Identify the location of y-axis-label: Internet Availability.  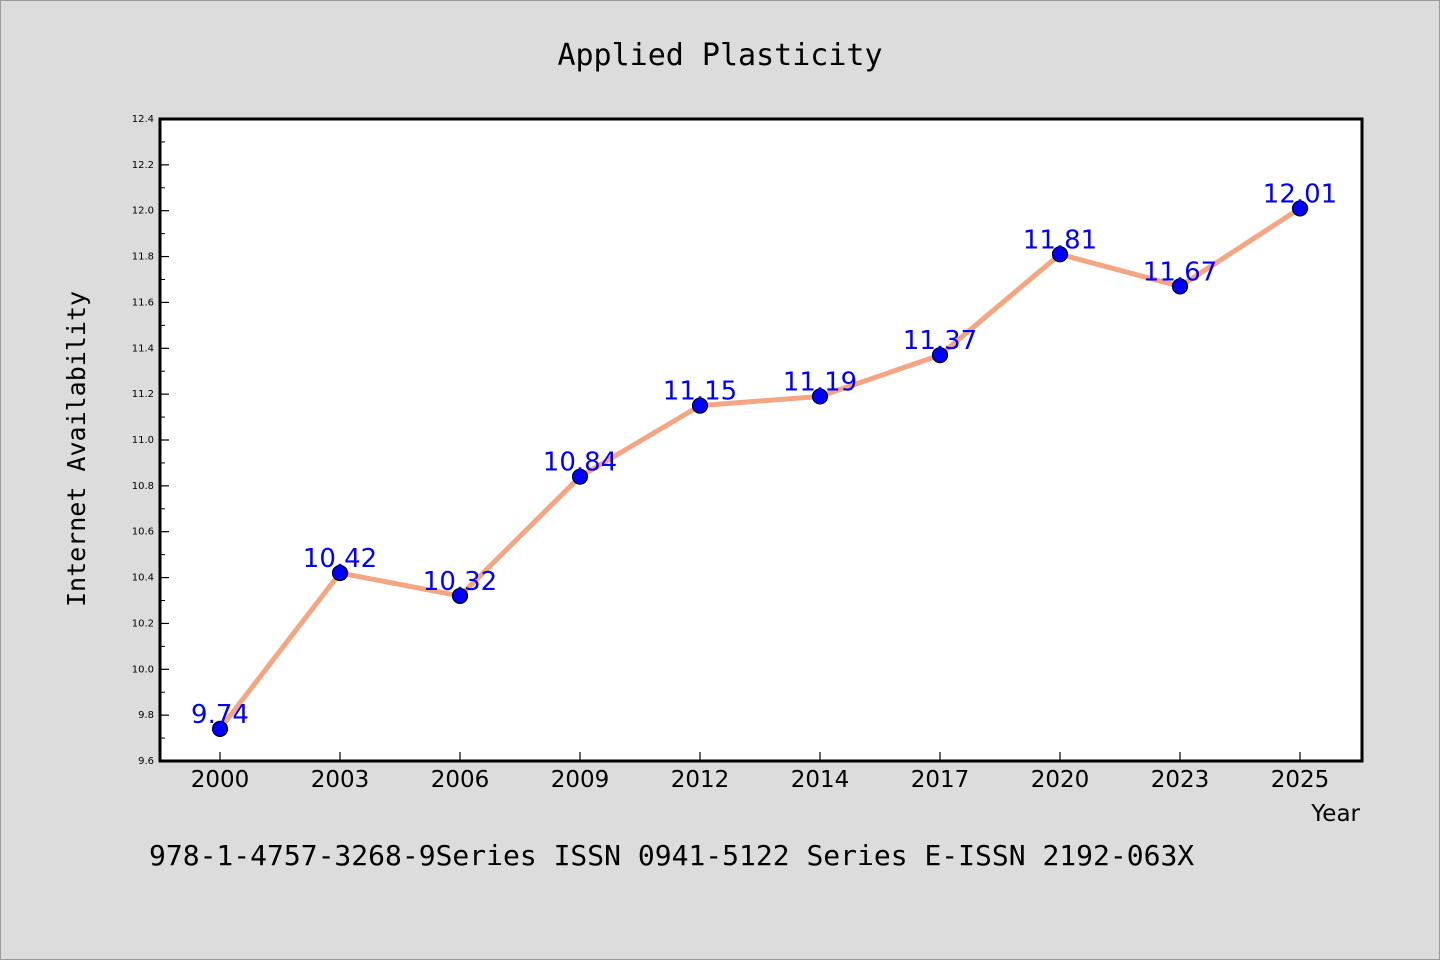
(76, 449).